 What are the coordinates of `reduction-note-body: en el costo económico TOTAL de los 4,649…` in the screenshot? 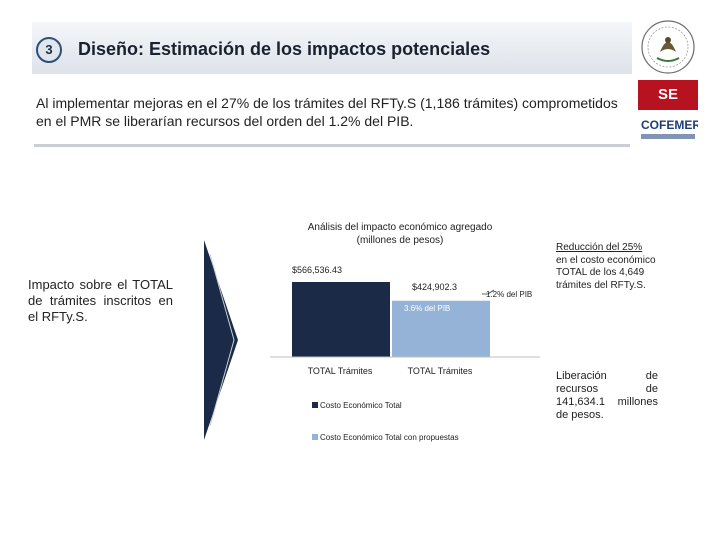 It's located at (606, 272).